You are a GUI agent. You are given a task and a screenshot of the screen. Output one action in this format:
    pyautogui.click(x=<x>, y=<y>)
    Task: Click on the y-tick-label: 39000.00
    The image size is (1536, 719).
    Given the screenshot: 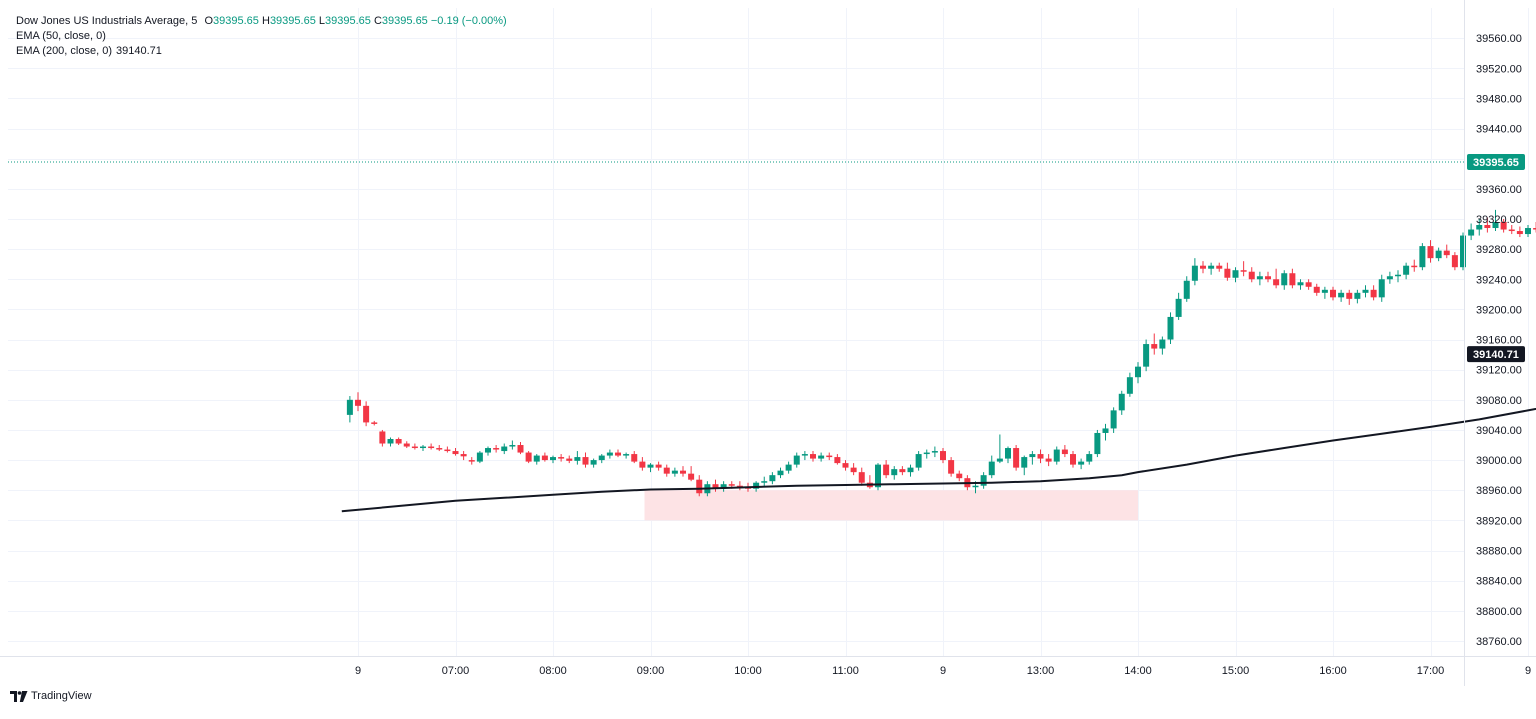 What is the action you would take?
    pyautogui.click(x=1499, y=461)
    